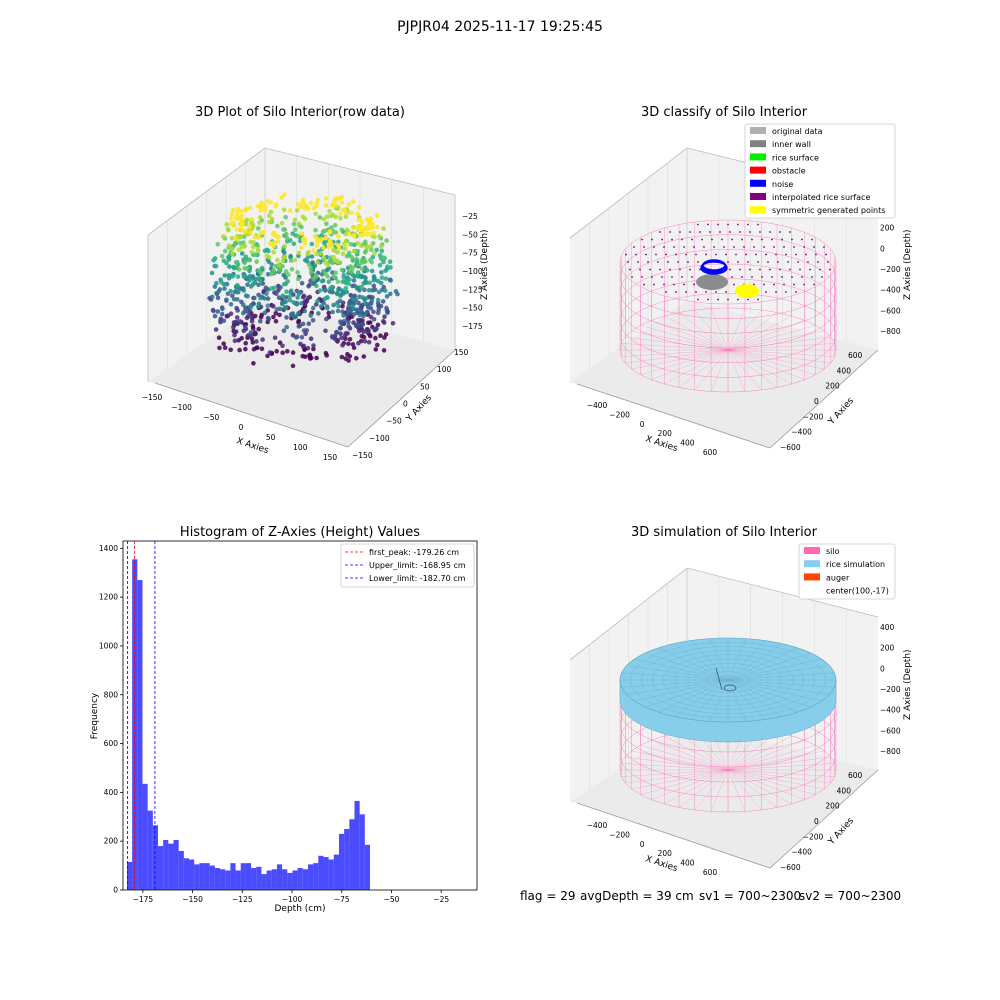 This screenshot has width=1000, height=1000. Describe the element at coordinates (890, 331) in the screenshot. I see `z-tick-label: −800` at that location.